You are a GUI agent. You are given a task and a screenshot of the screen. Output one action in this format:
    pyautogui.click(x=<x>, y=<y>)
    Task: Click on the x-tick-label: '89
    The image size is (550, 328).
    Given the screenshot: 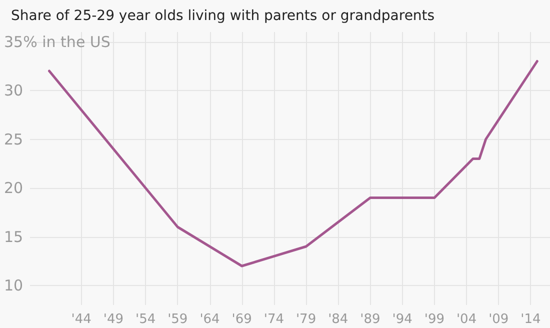 What is the action you would take?
    pyautogui.click(x=370, y=319)
    